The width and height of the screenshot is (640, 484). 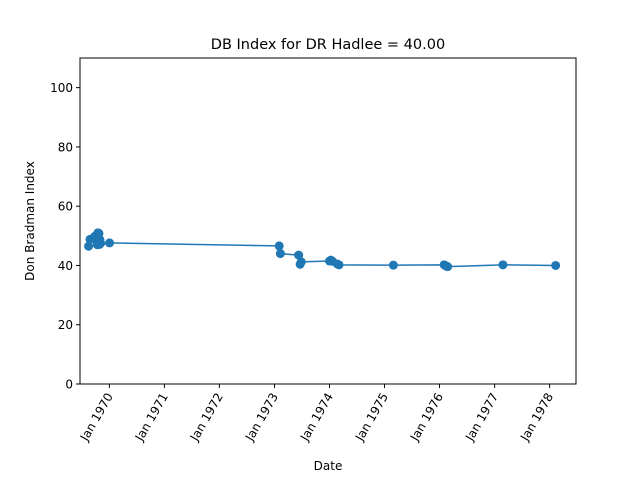 I want to click on y-tick-label: 40, so click(x=65, y=266).